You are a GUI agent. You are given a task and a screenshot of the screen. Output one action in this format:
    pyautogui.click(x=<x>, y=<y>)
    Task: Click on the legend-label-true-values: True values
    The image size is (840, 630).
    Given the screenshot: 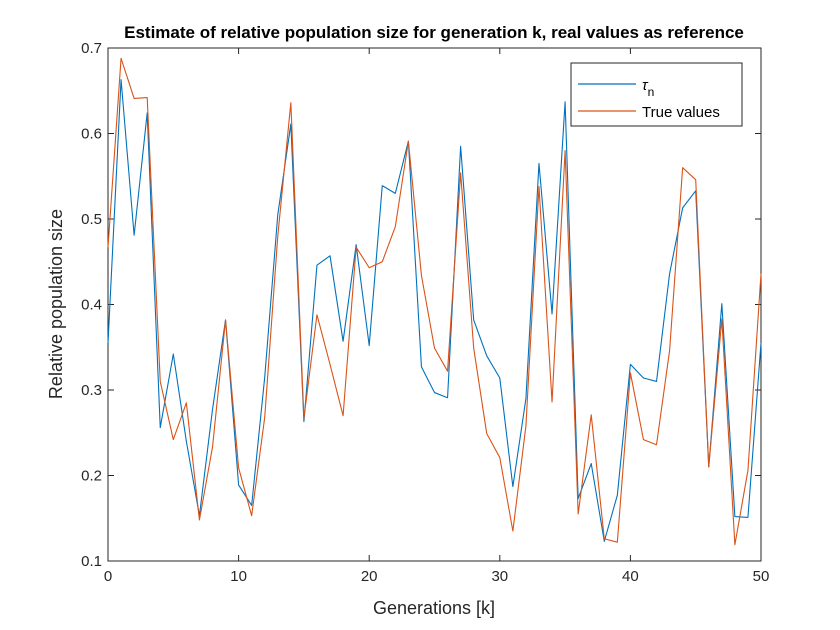 What is the action you would take?
    pyautogui.click(x=681, y=112)
    